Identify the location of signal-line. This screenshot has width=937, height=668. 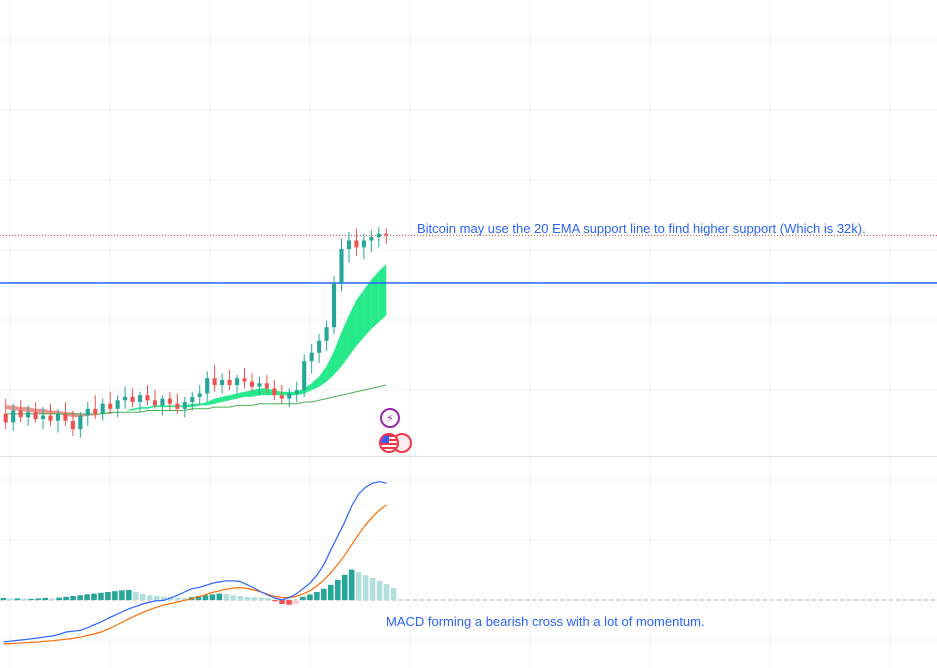
(195, 574).